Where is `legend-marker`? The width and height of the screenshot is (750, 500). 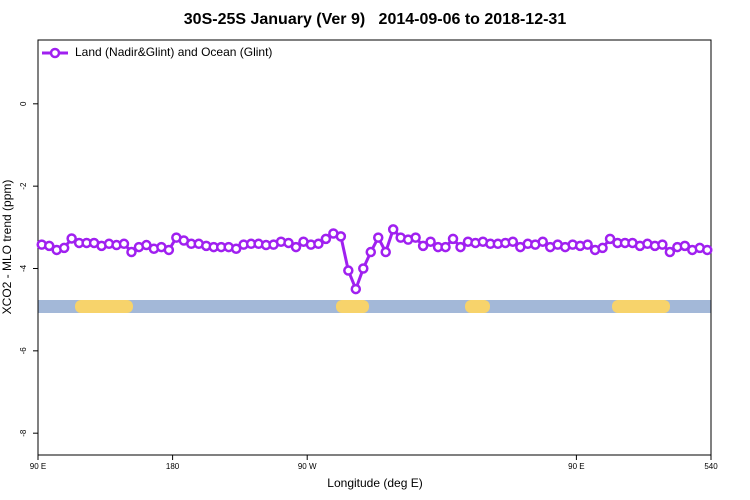
legend-marker is located at coordinates (55, 53).